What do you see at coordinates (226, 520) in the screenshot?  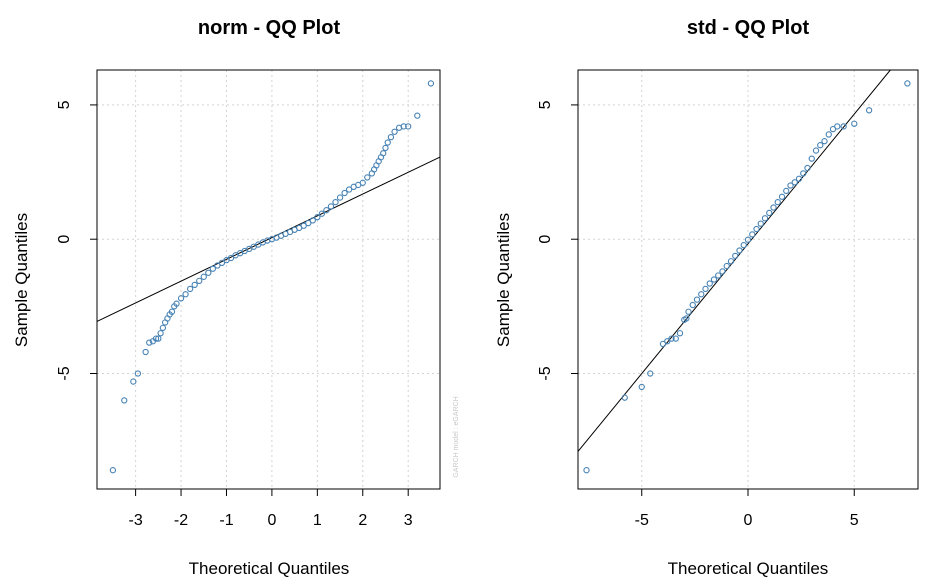 I see `norm-x-tick-label: -1` at bounding box center [226, 520].